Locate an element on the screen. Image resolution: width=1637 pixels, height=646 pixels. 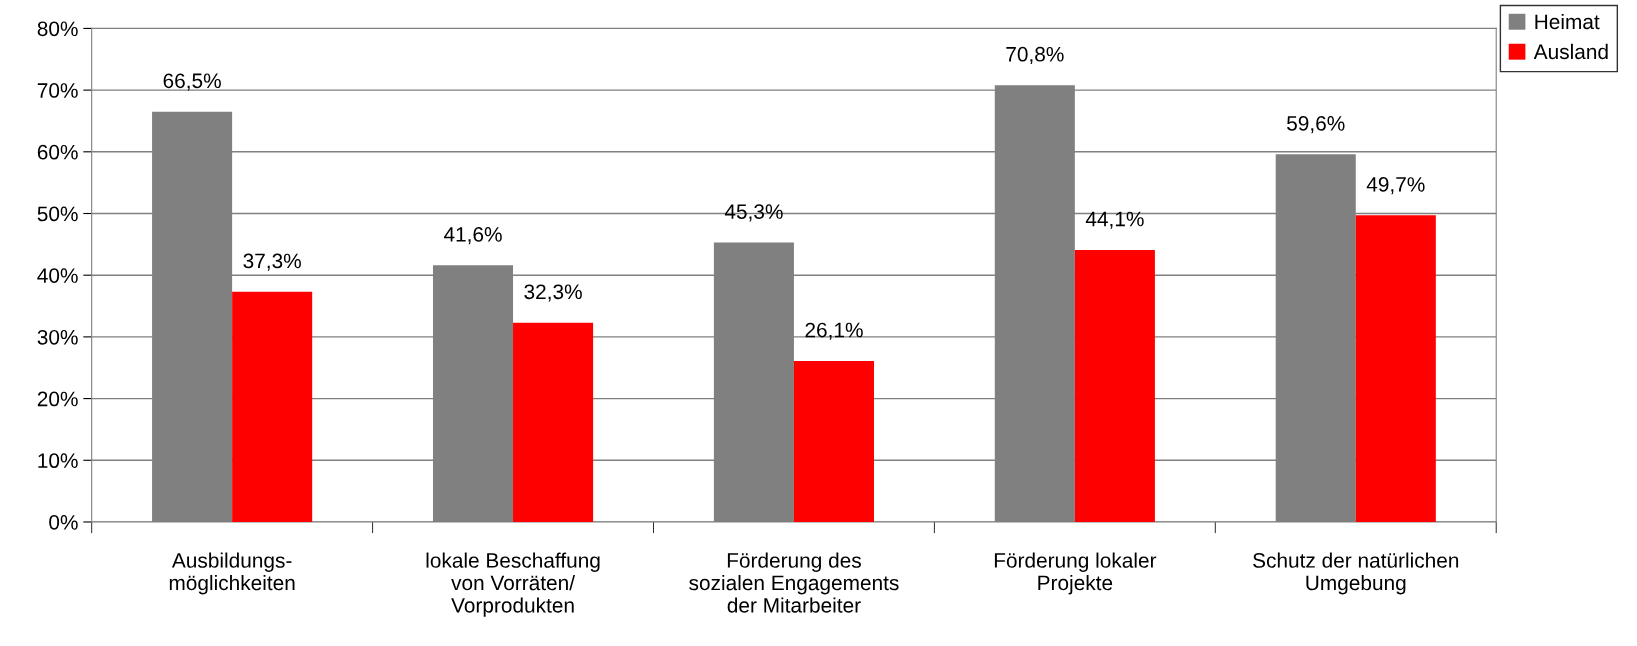
x-tick-label: Förderung lokaler Projekte is located at coordinates (1075, 573).